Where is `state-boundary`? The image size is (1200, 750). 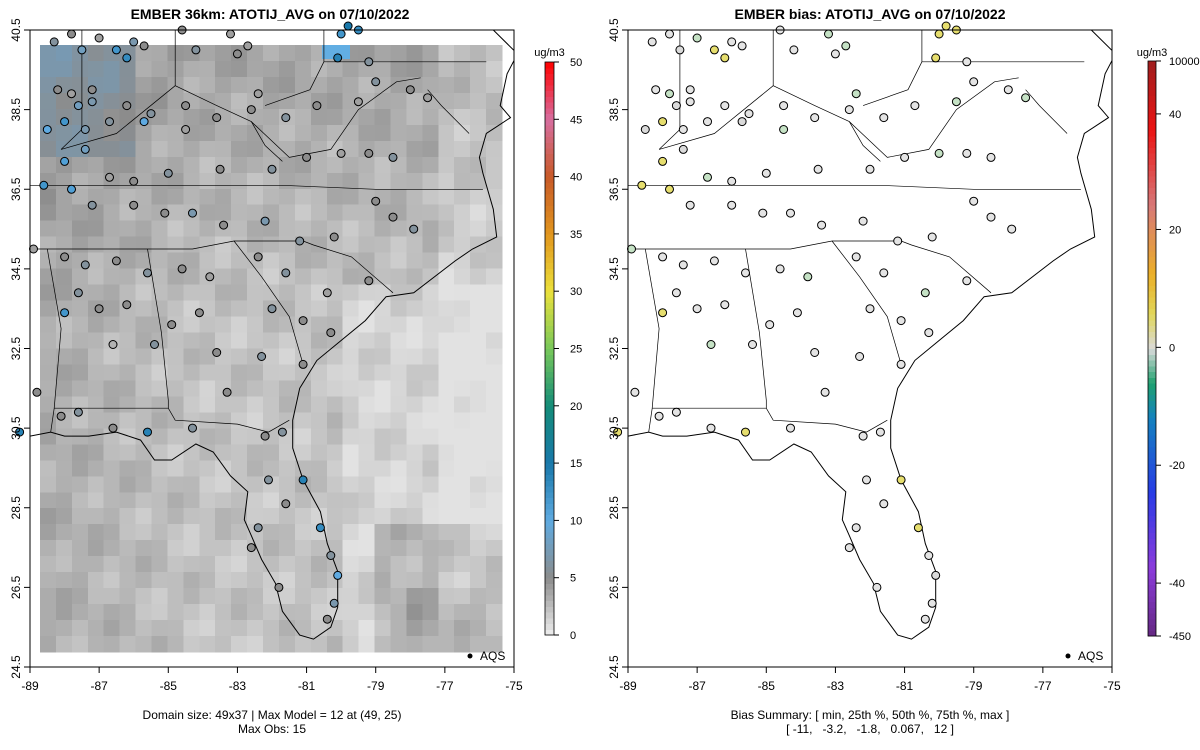 state-boundary is located at coordinates (158, 328).